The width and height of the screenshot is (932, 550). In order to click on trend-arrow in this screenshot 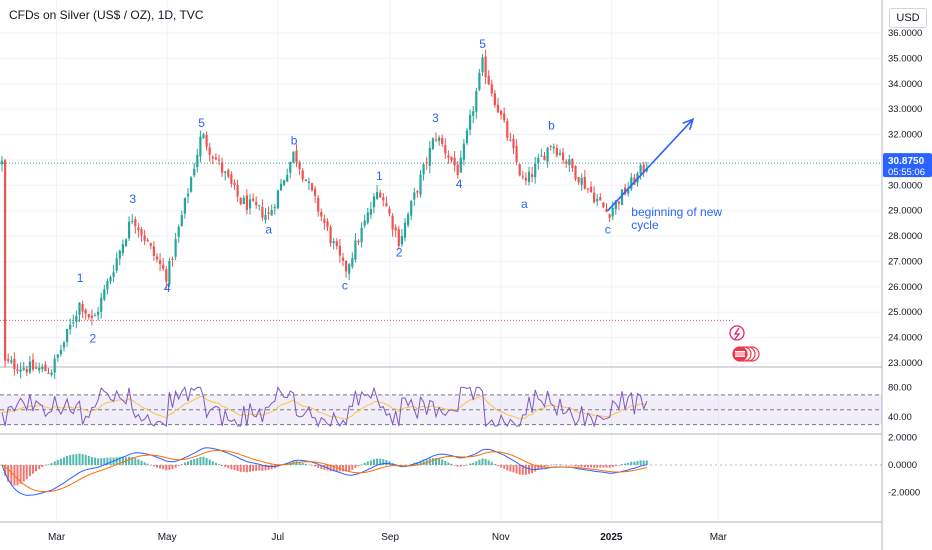, I will do `click(650, 165)`.